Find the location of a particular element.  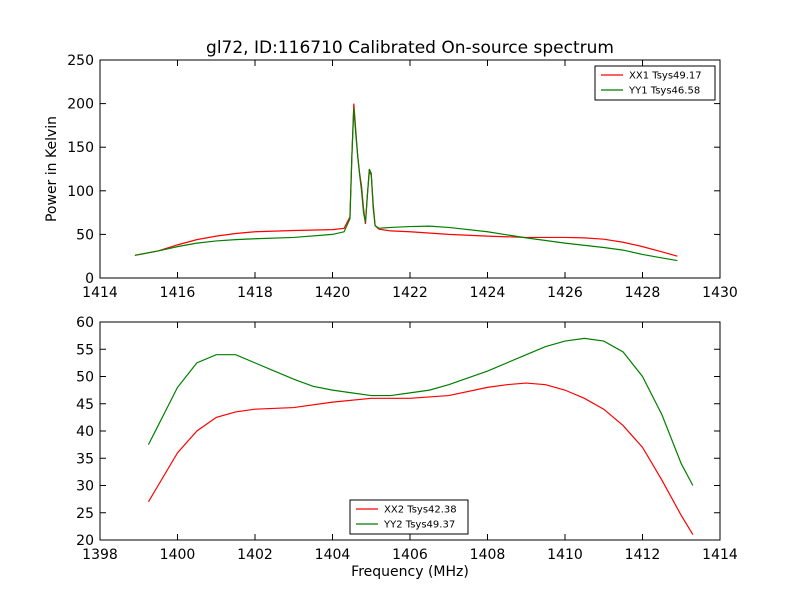

y-tick-label: 45 is located at coordinates (85, 405).